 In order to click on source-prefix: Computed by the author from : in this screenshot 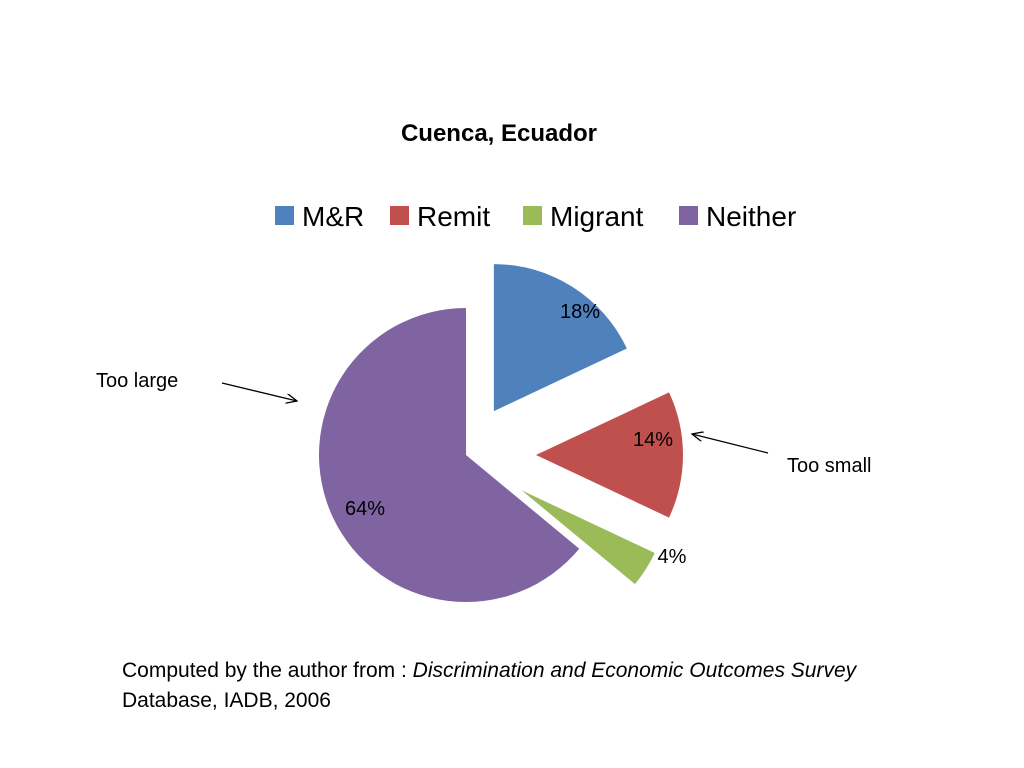, I will do `click(267, 670)`.